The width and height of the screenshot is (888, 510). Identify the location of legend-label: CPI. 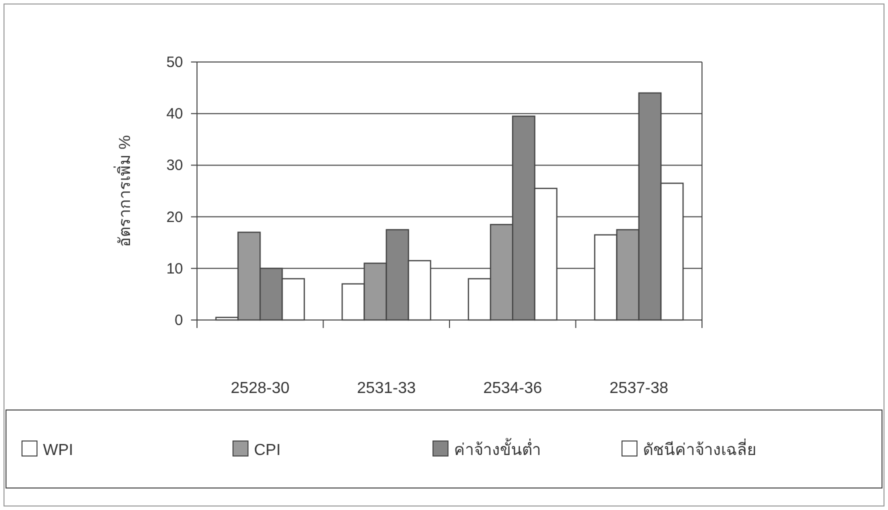
(267, 450).